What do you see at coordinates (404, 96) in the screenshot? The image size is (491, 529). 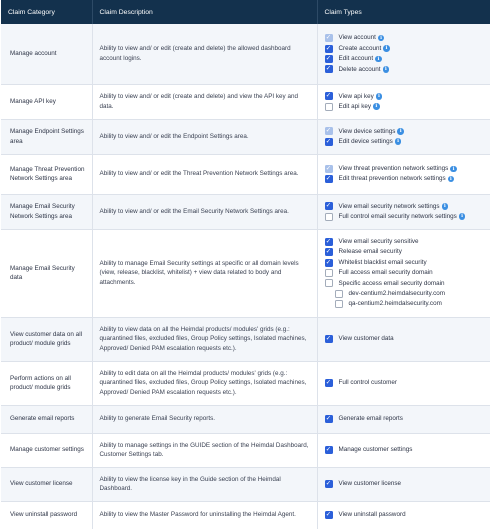 I see `claim-type-option: ✓ View api key i` at bounding box center [404, 96].